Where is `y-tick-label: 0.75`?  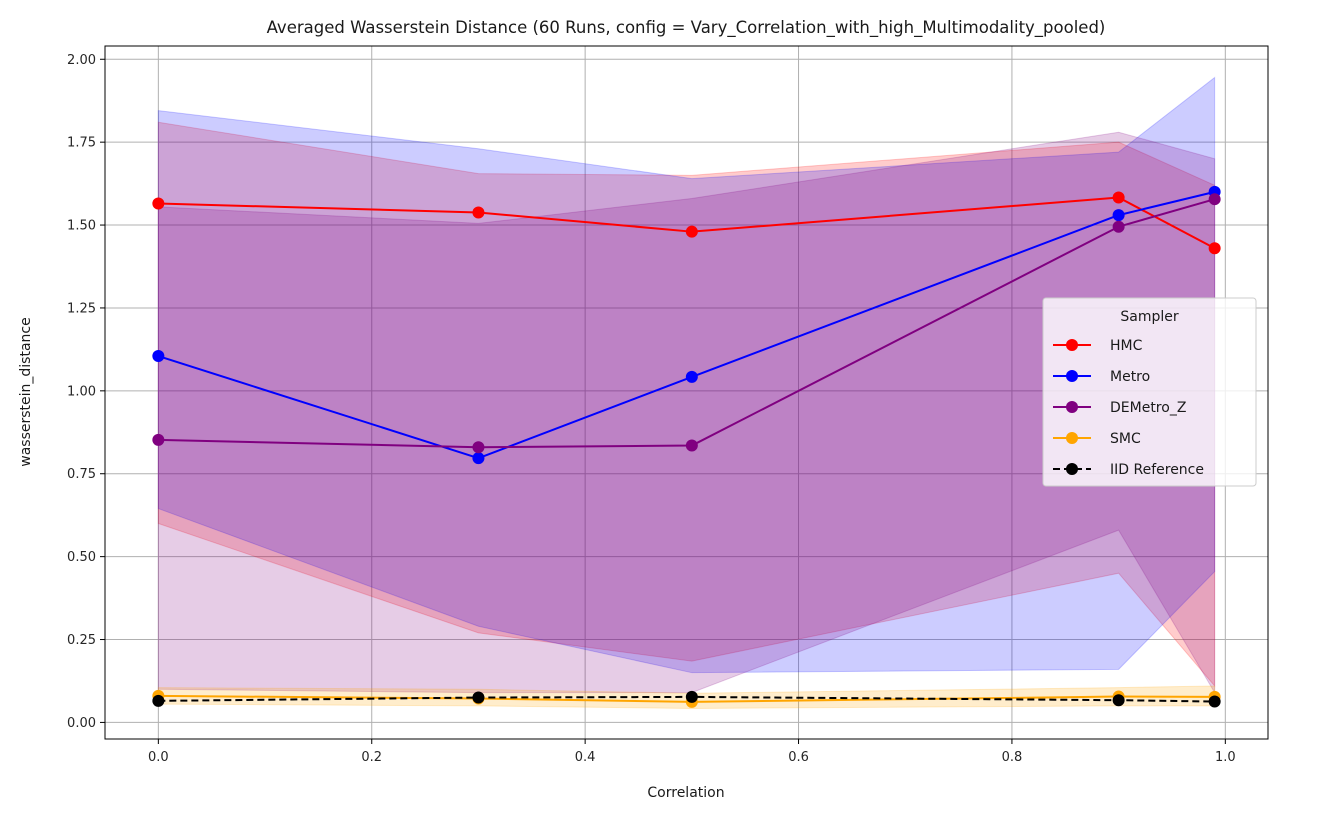 y-tick-label: 0.75 is located at coordinates (81, 474).